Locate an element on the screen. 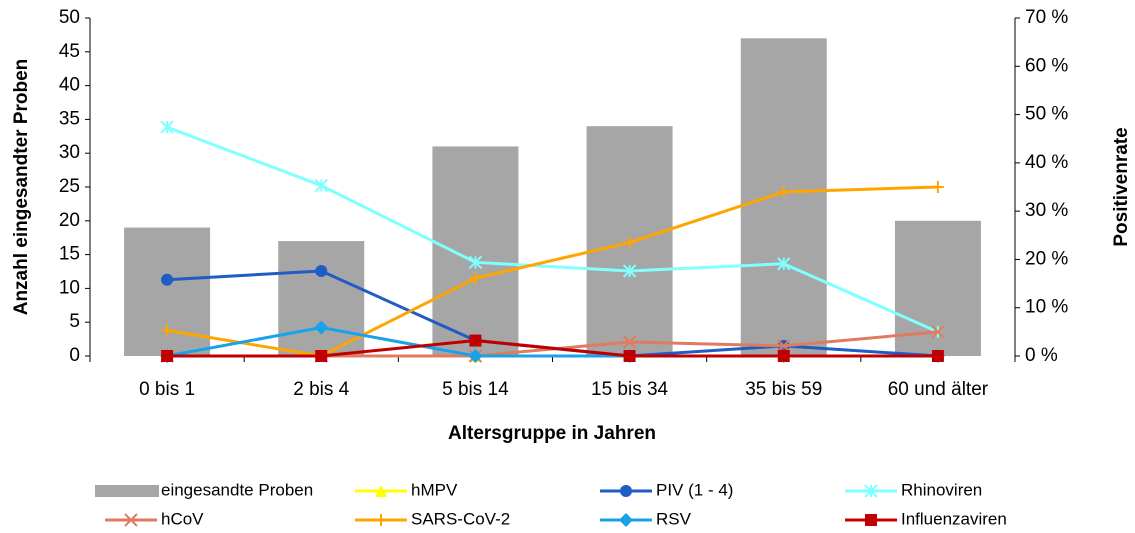  y2-tick-label: 40 % is located at coordinates (1046, 162).